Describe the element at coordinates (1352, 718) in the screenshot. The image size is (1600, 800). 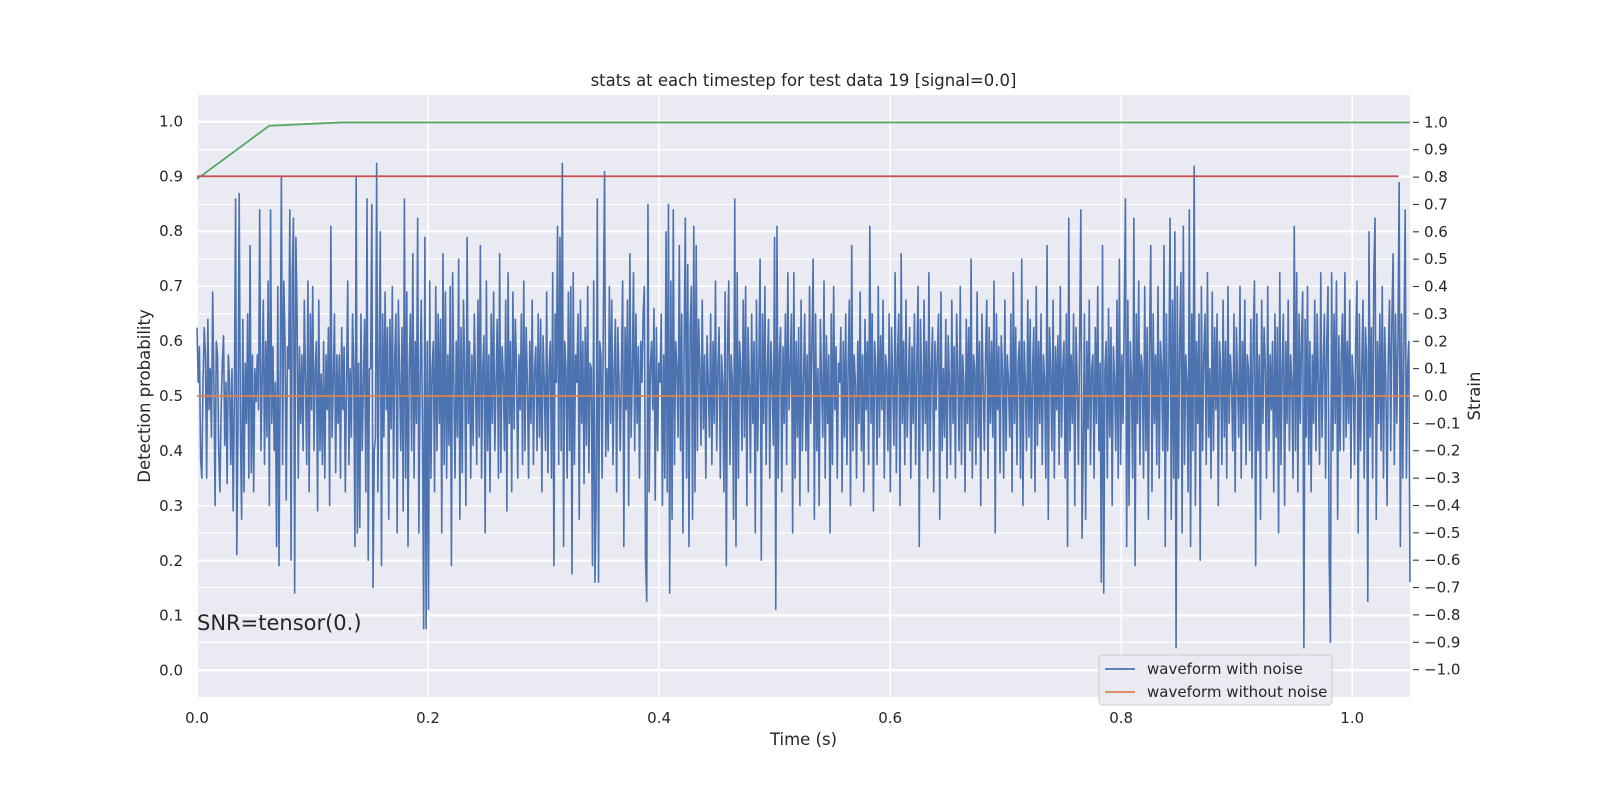
I see `x-tick-label: 1.0` at that location.